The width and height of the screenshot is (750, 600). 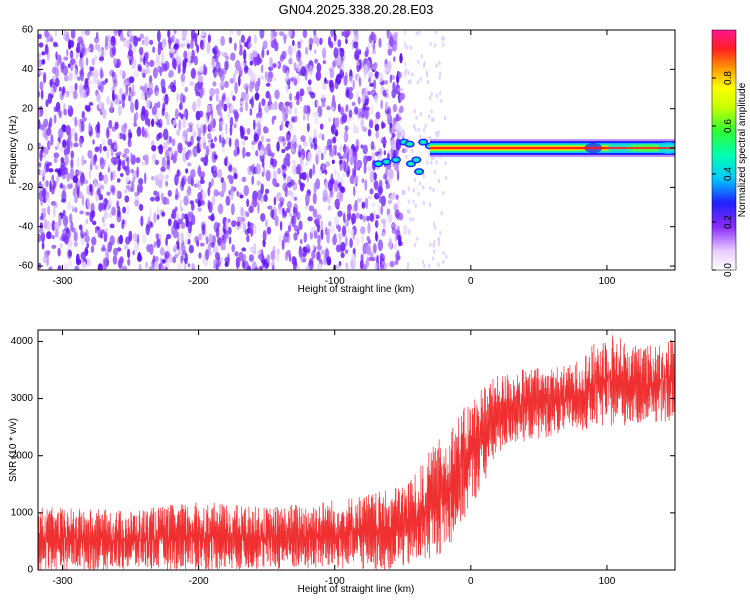 What do you see at coordinates (396, 159) in the screenshot?
I see `onset-blob-core` at bounding box center [396, 159].